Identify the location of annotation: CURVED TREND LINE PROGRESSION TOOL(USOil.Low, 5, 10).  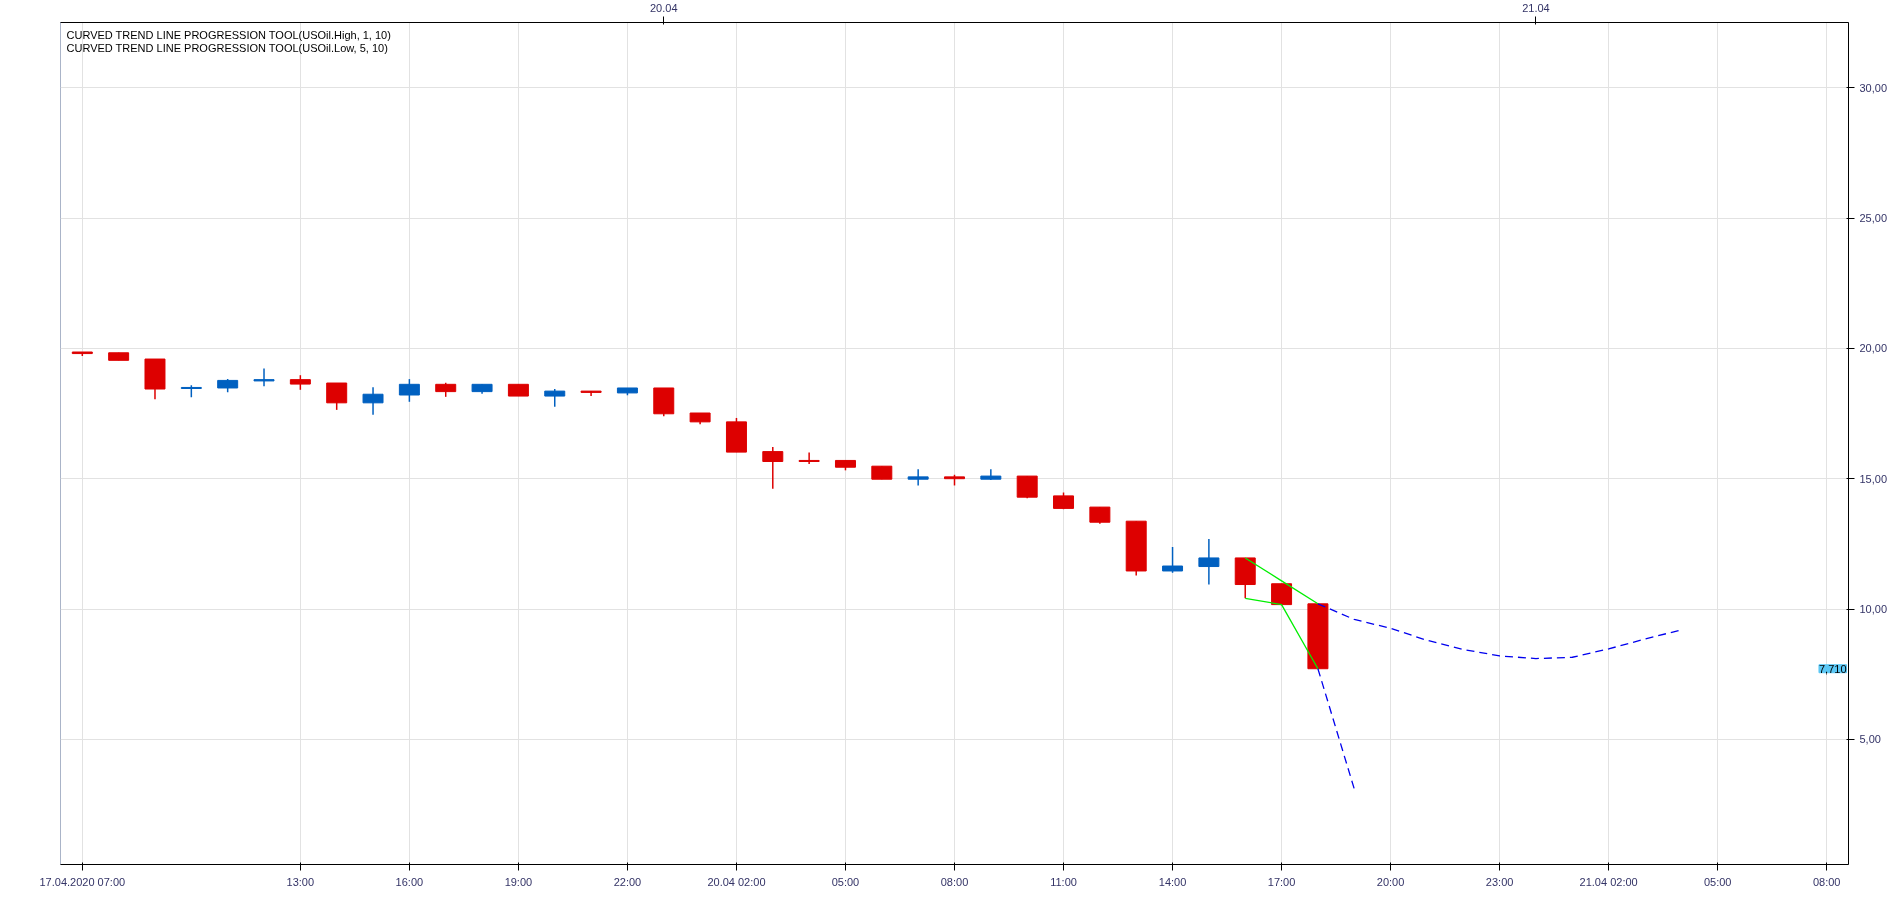
(227, 47).